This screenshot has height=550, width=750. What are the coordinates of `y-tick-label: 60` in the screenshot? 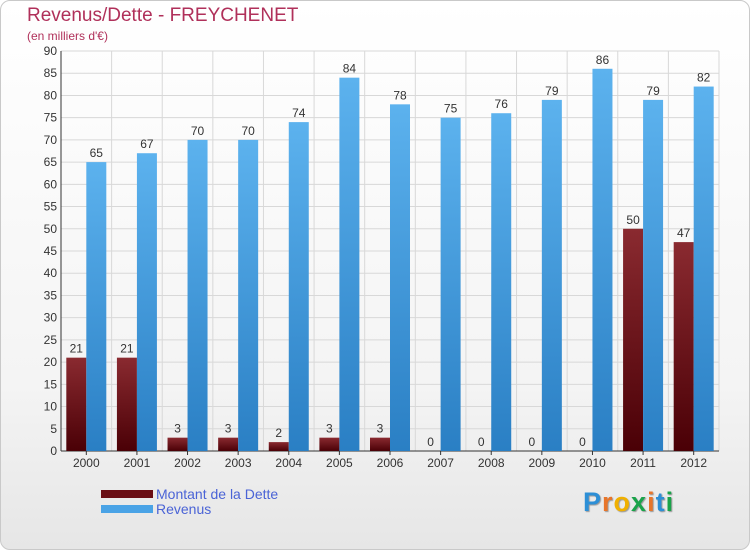 It's located at (51, 184).